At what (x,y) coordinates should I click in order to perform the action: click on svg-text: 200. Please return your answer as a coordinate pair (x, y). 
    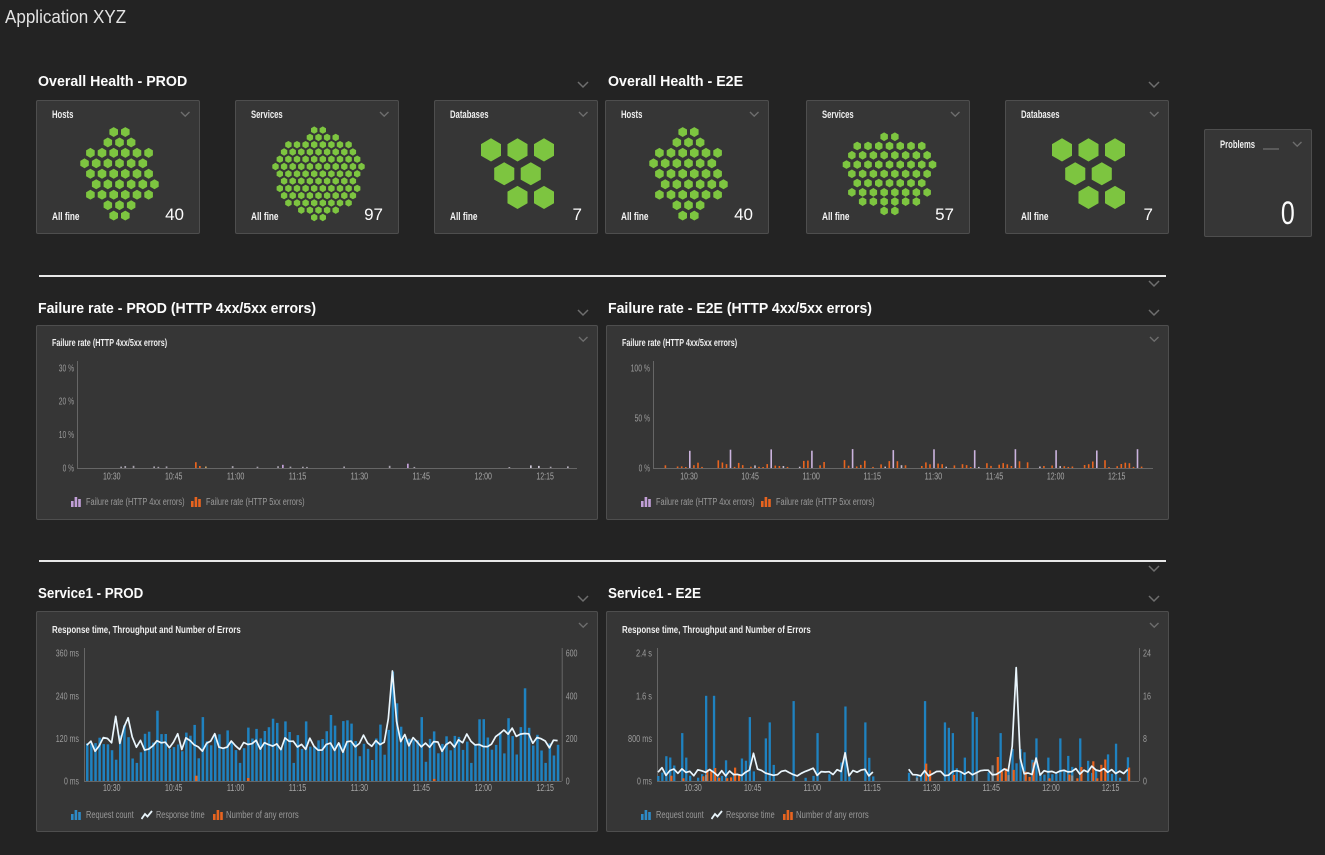
    Looking at the image, I should click on (572, 739).